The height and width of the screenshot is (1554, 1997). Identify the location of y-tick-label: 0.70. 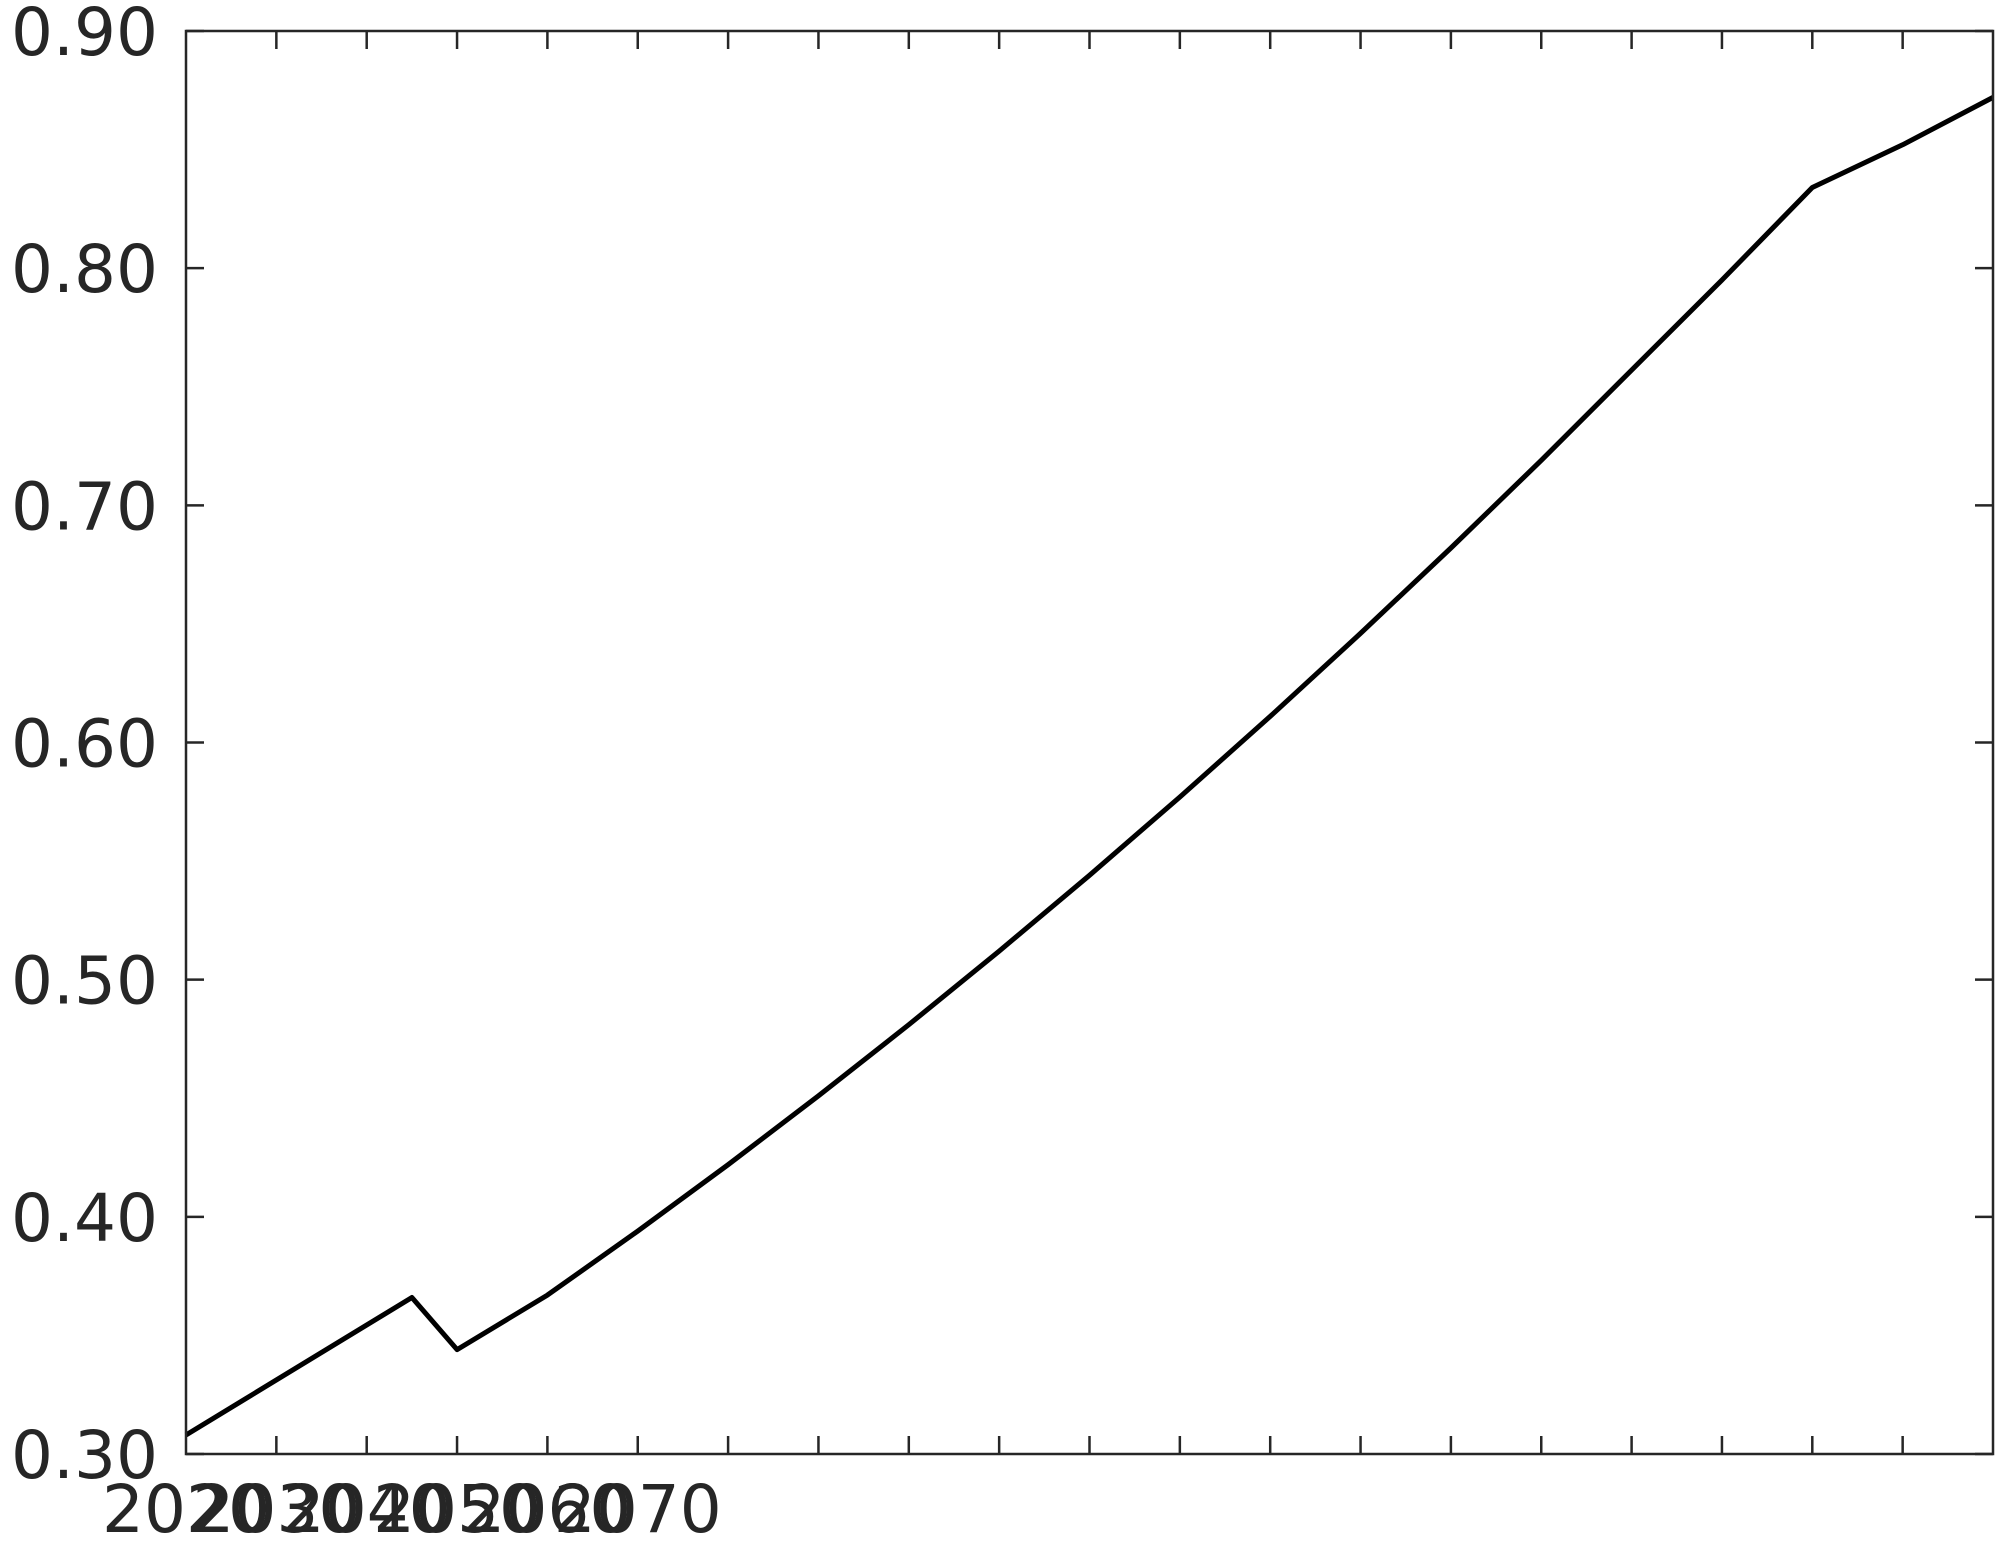
(84, 506).